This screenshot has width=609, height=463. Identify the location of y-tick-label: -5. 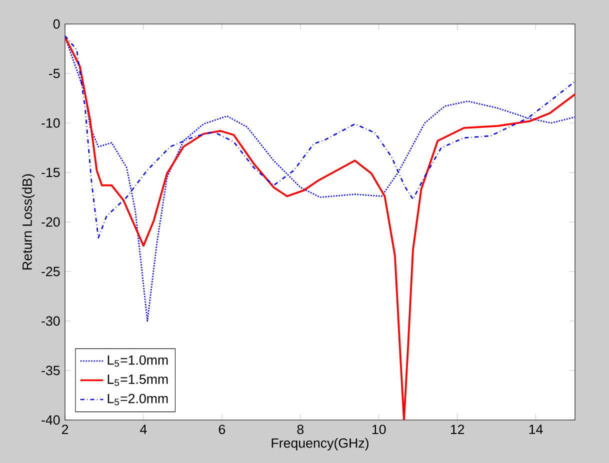
(54, 73).